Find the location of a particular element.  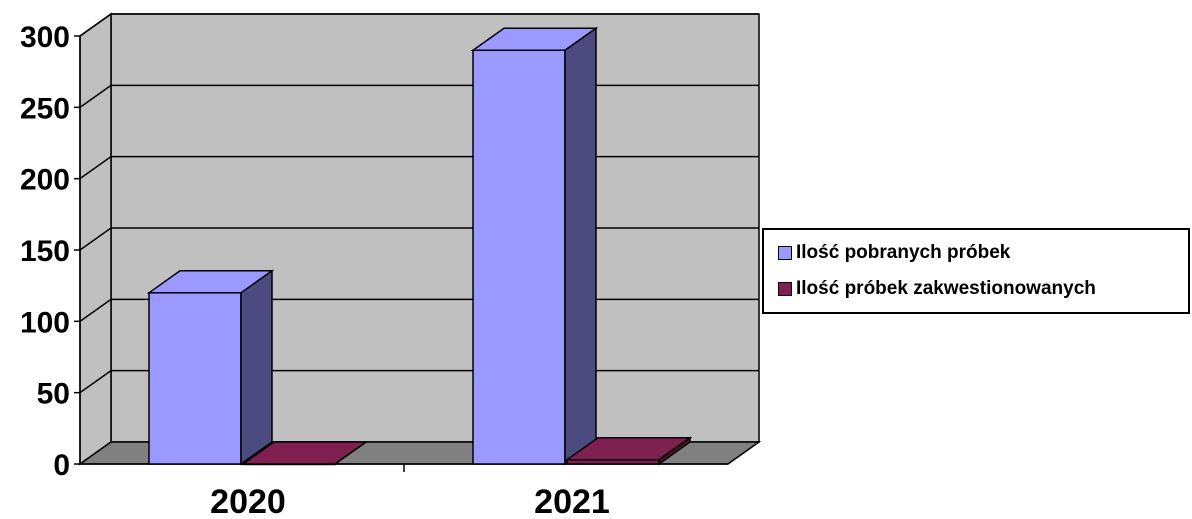

y-tick-label: 200 is located at coordinates (45, 180).